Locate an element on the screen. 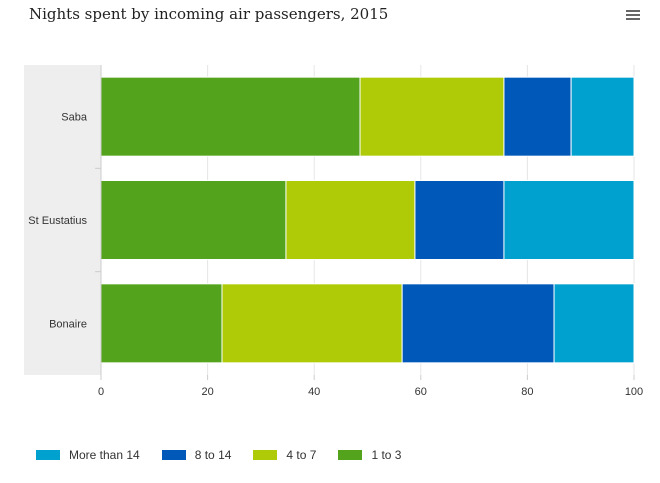 The height and width of the screenshot is (483, 660). legend-item-more-than-14: More than 14 is located at coordinates (88, 455).